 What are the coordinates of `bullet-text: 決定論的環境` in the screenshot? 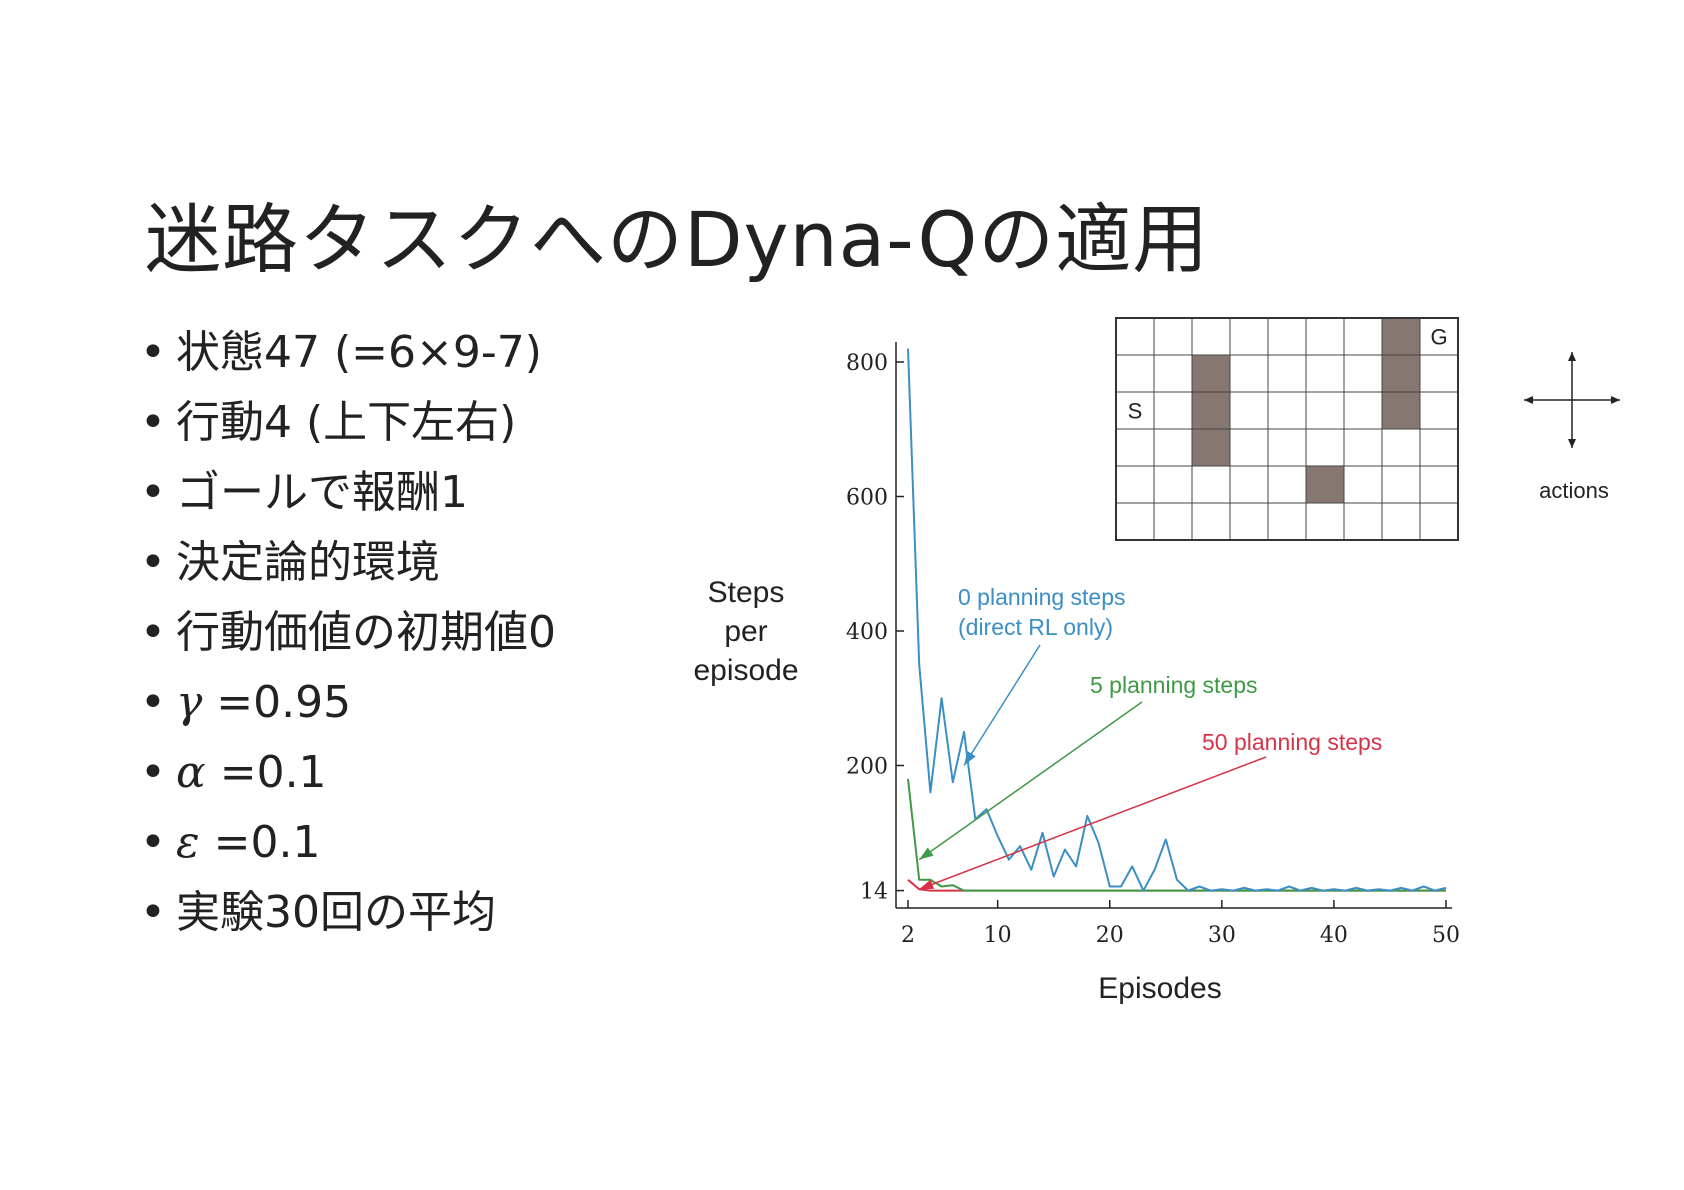 It's located at (308, 562).